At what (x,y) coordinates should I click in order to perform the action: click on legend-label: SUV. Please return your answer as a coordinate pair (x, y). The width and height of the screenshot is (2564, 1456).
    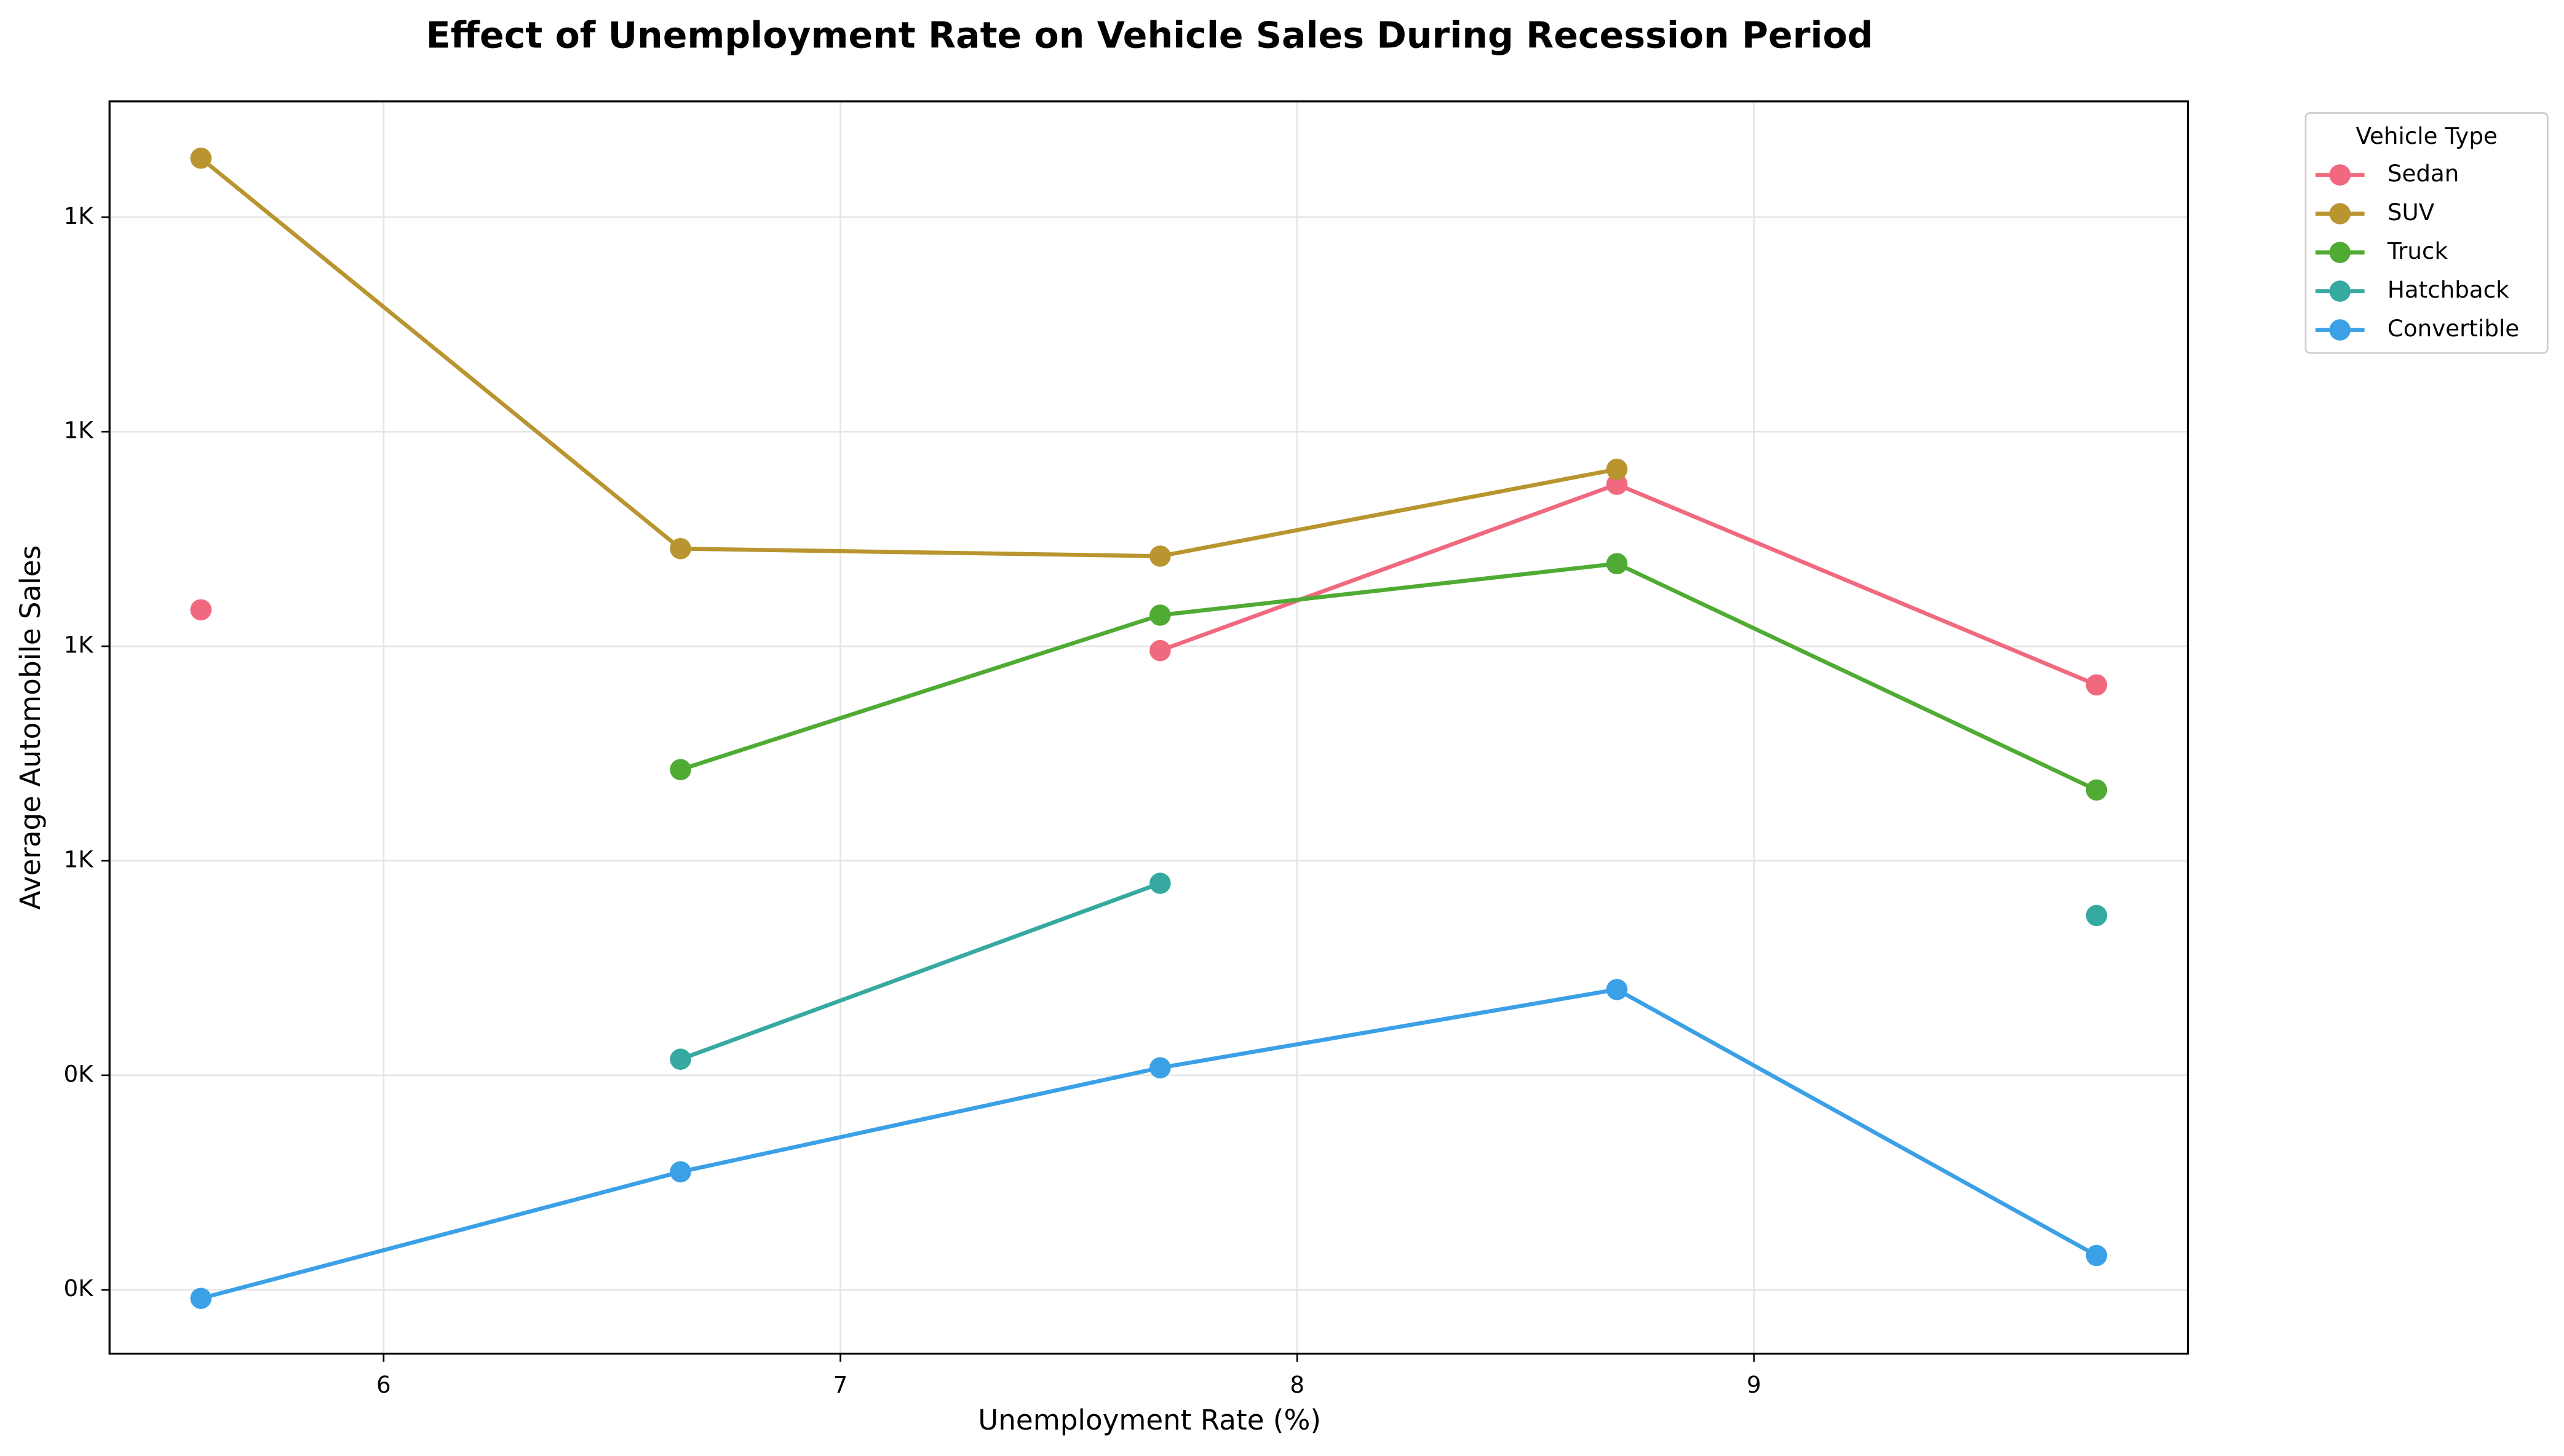
    Looking at the image, I should click on (2411, 213).